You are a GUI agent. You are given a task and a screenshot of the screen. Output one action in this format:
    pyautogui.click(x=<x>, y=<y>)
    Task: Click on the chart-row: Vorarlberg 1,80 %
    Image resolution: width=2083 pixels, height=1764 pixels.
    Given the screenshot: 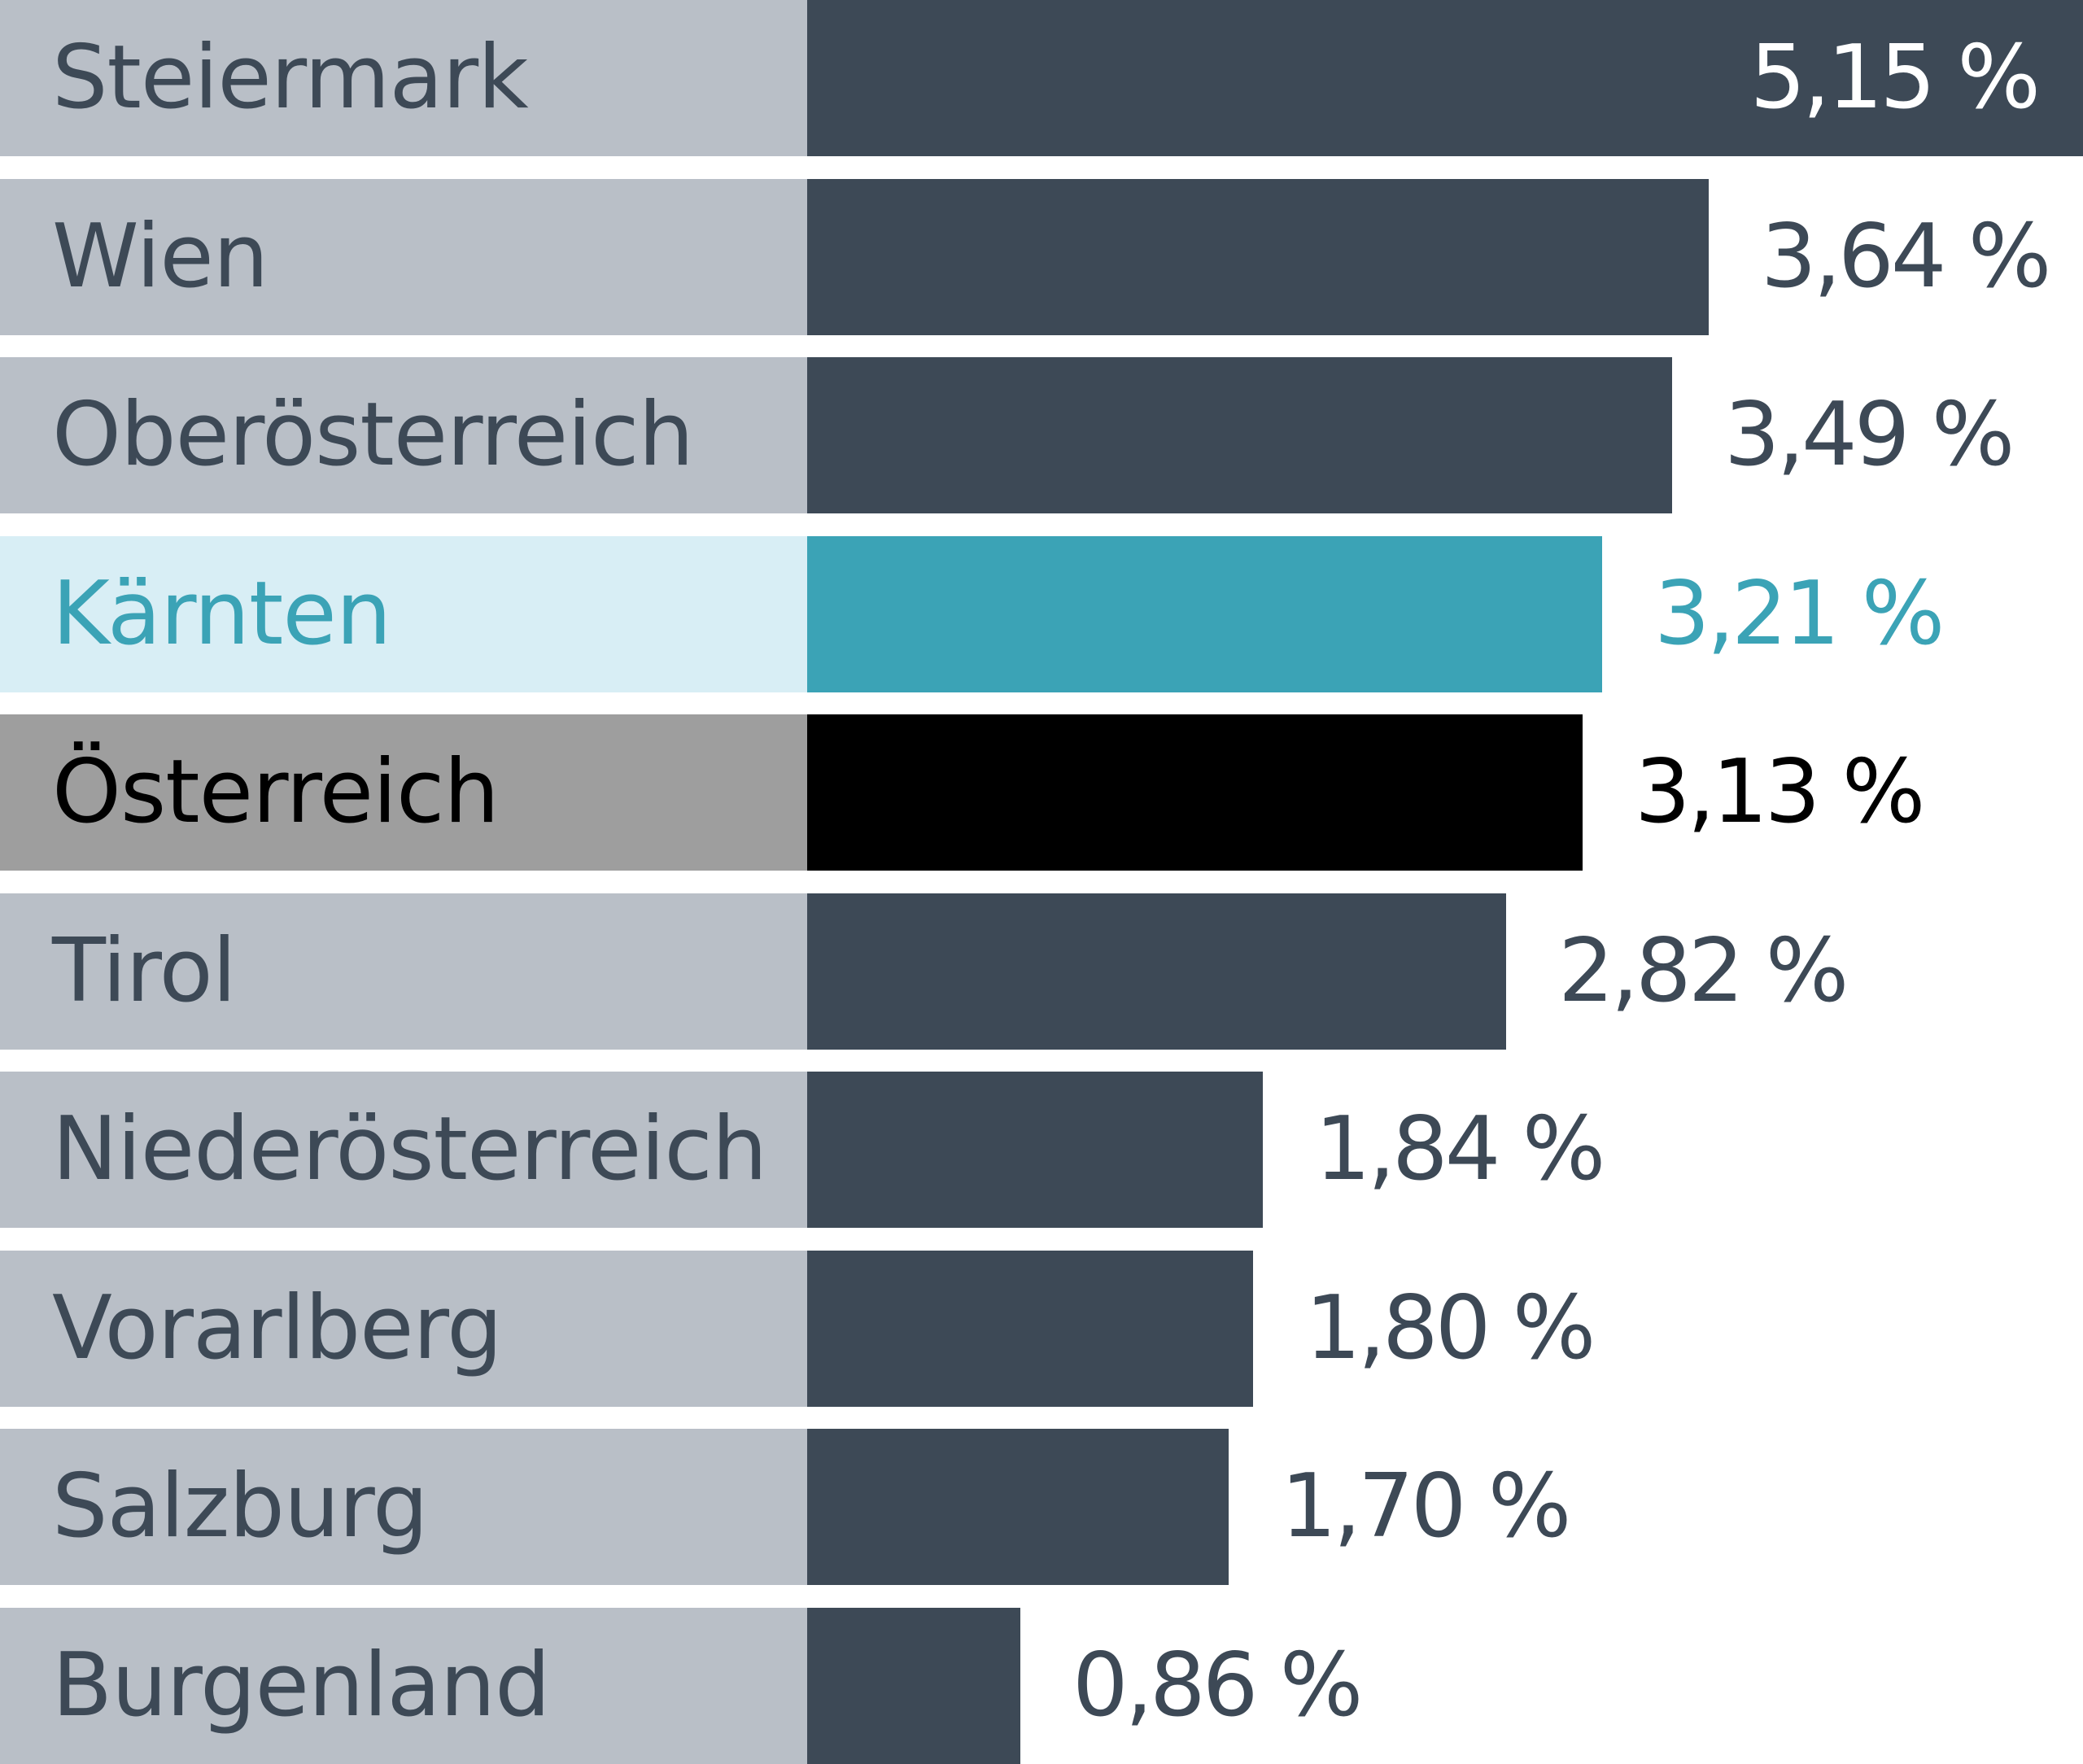 What is the action you would take?
    pyautogui.click(x=1041, y=1329)
    